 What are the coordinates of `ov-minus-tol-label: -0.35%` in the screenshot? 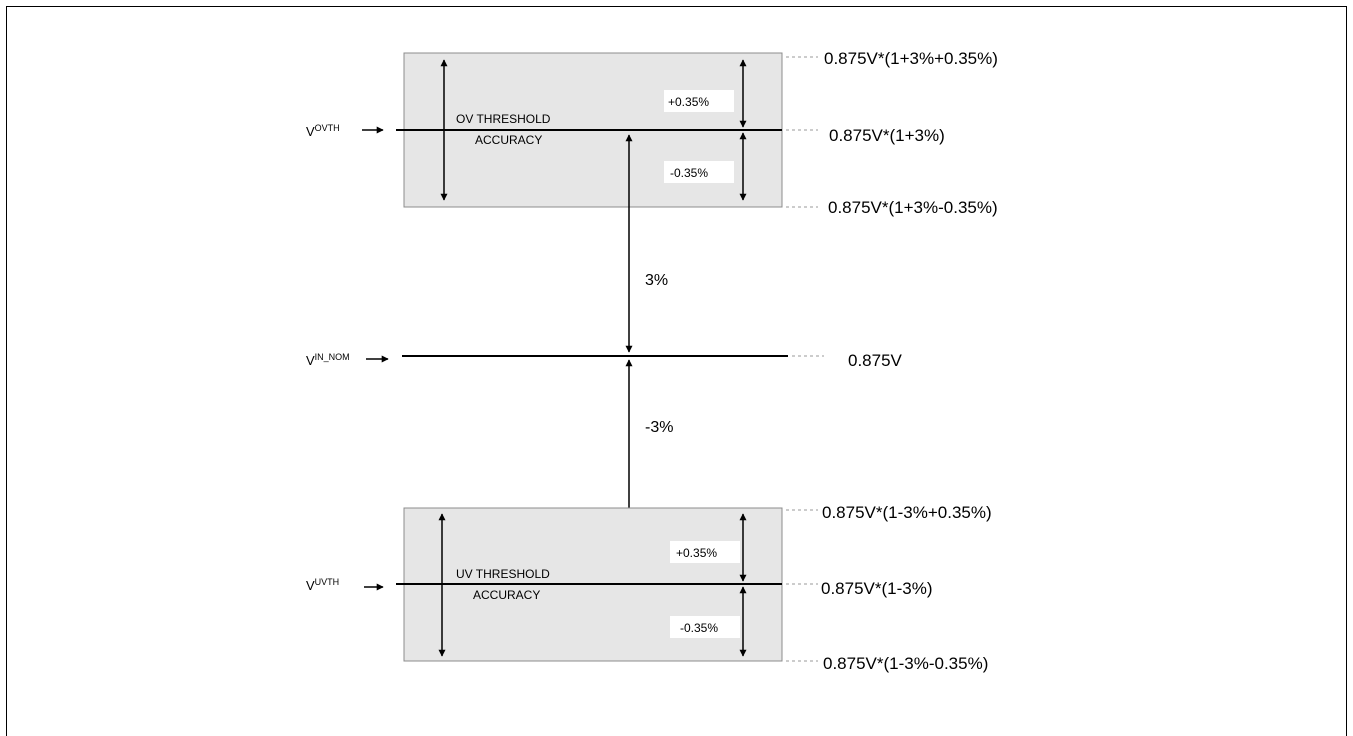 It's located at (689, 173).